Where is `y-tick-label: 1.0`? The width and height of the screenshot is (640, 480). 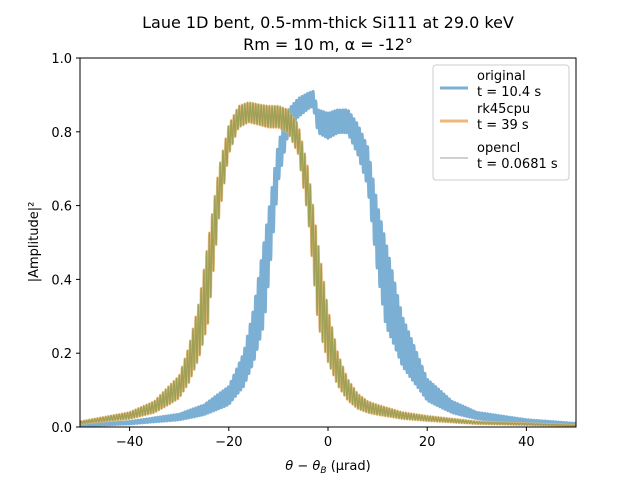
y-tick-label: 1.0 is located at coordinates (61, 59).